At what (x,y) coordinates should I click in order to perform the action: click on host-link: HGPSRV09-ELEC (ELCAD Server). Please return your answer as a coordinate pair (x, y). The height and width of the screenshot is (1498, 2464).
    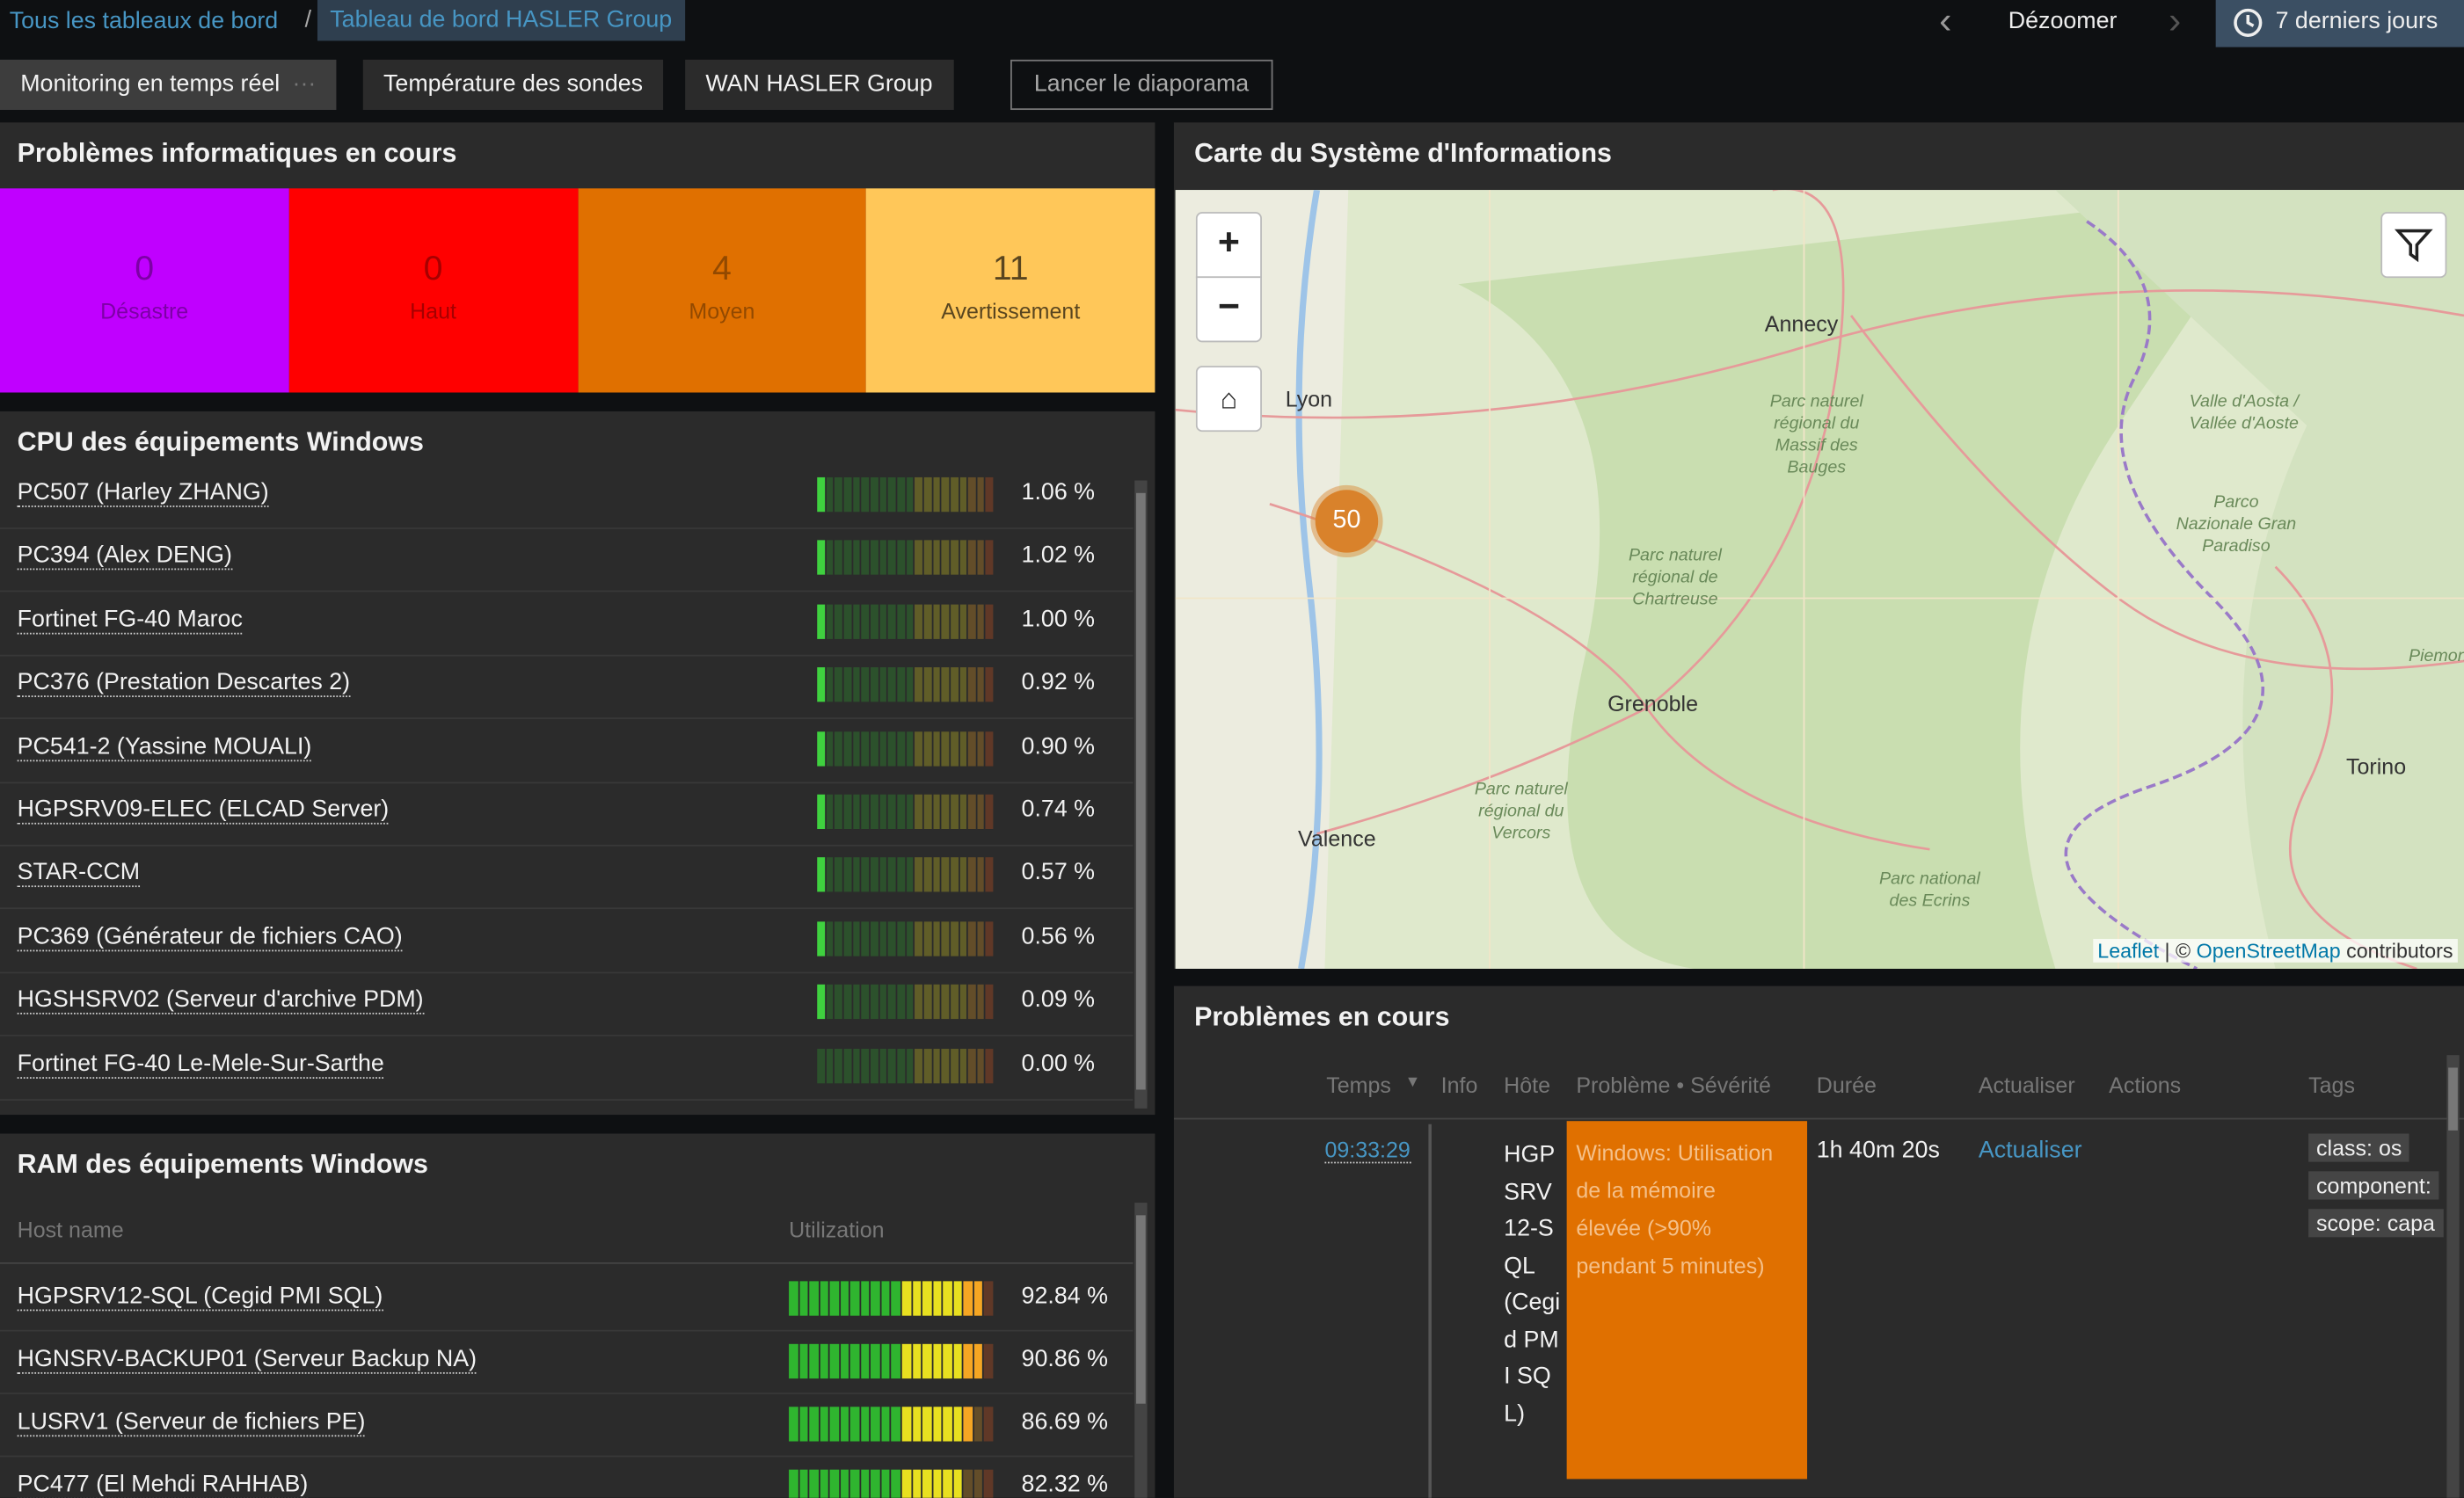
    Looking at the image, I should click on (204, 811).